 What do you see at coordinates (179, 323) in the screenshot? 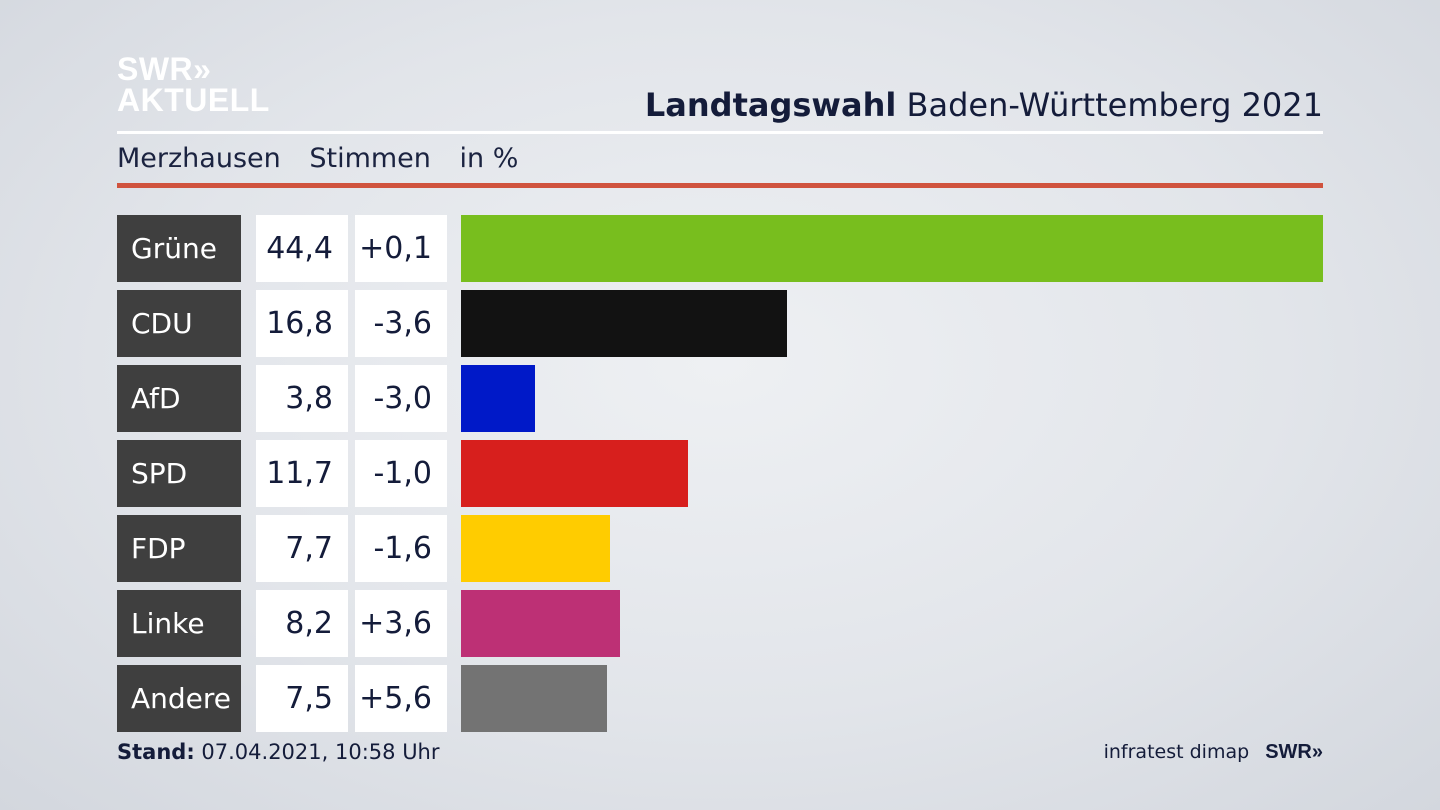
I see `party-label: CDU` at bounding box center [179, 323].